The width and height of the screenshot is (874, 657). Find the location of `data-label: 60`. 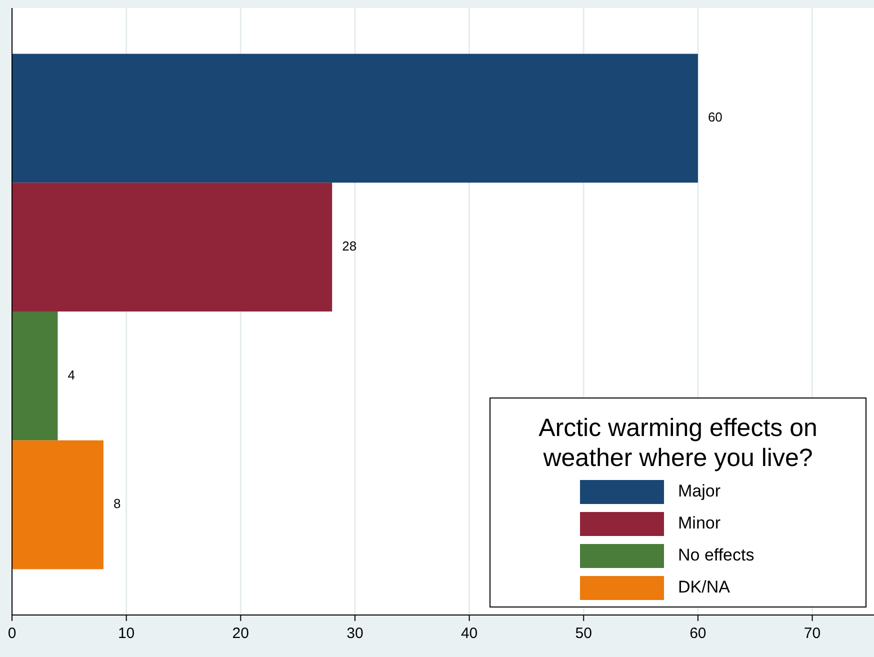

data-label: 60 is located at coordinates (715, 117).